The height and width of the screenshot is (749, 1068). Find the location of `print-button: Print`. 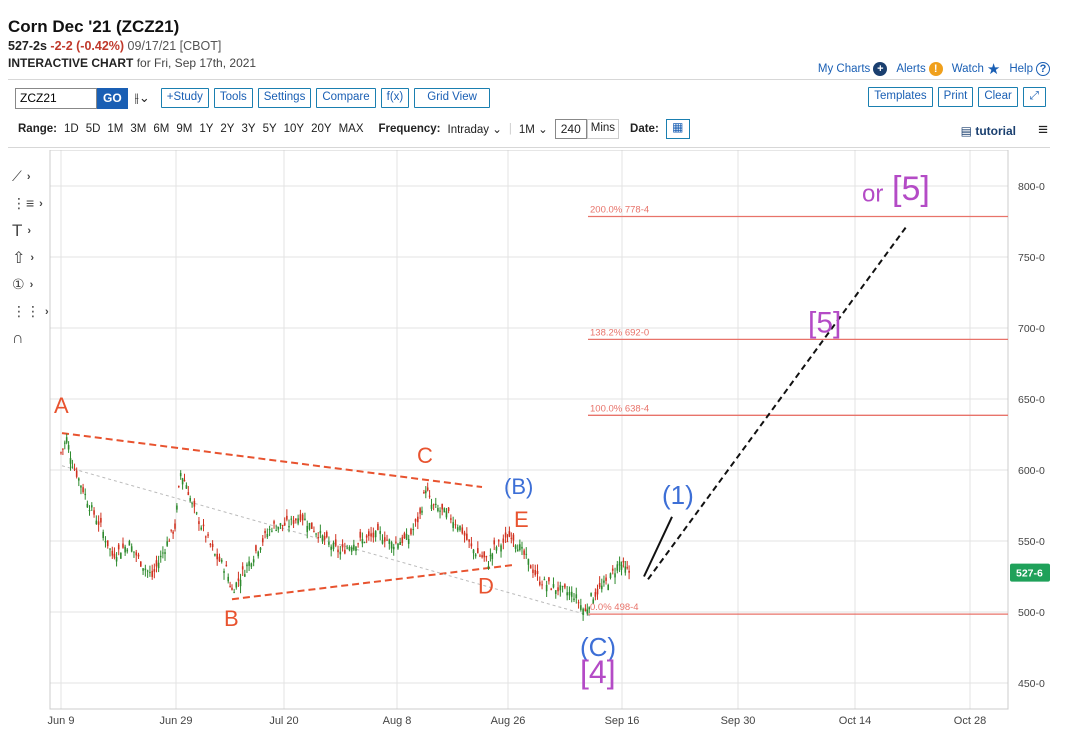

print-button: Print is located at coordinates (955, 97).